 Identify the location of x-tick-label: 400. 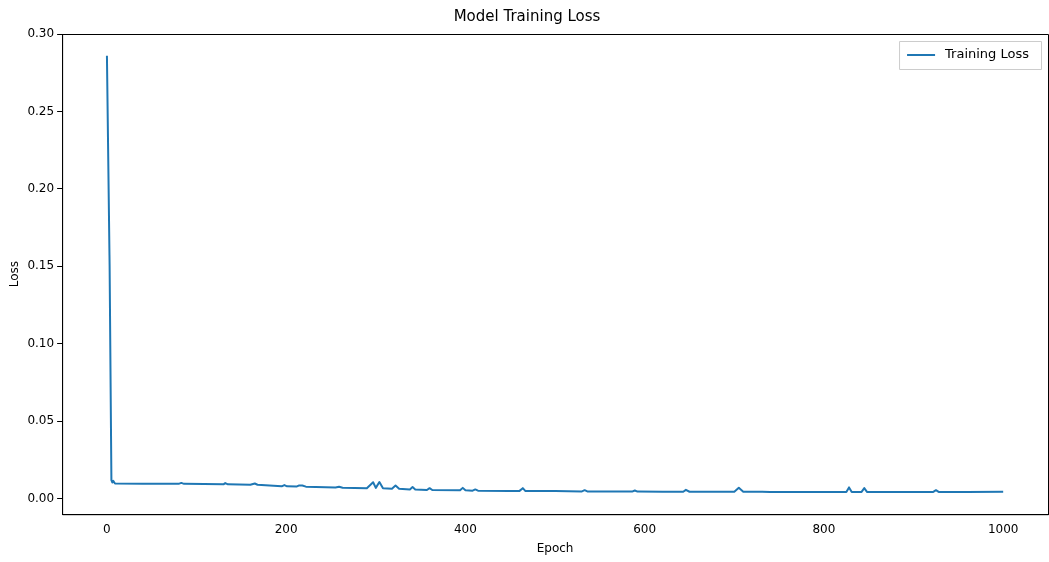
(465, 528).